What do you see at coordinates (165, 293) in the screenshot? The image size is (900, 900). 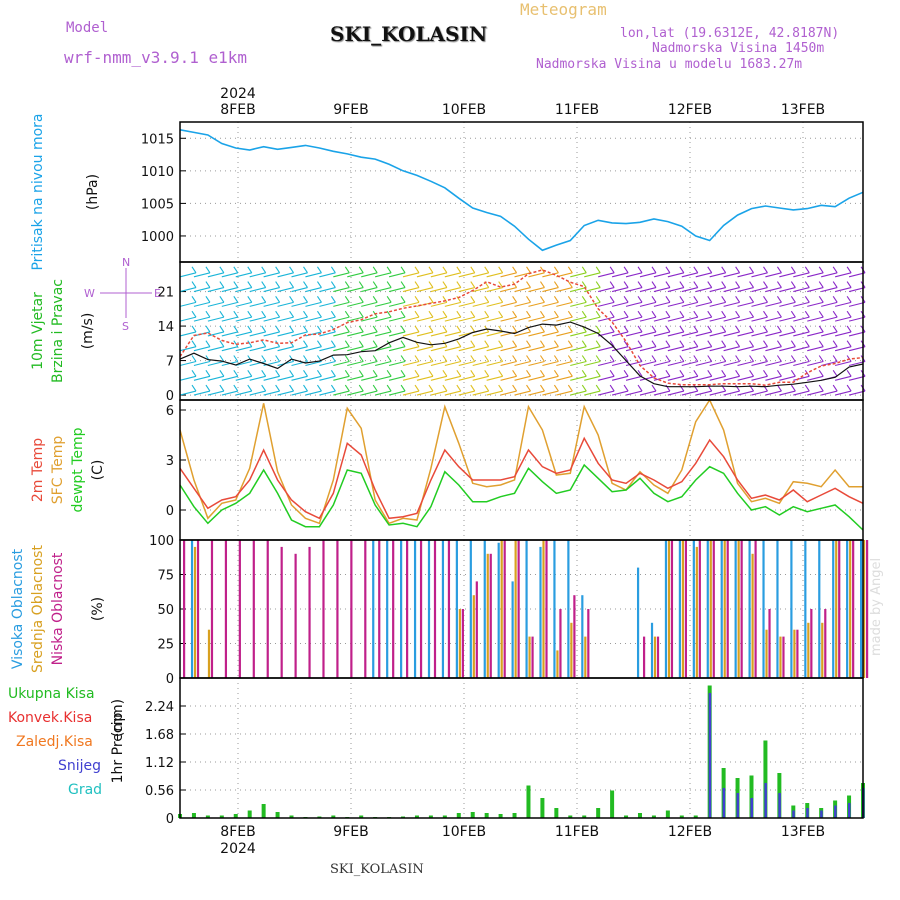 I see `y-tick-label: 21` at bounding box center [165, 293].